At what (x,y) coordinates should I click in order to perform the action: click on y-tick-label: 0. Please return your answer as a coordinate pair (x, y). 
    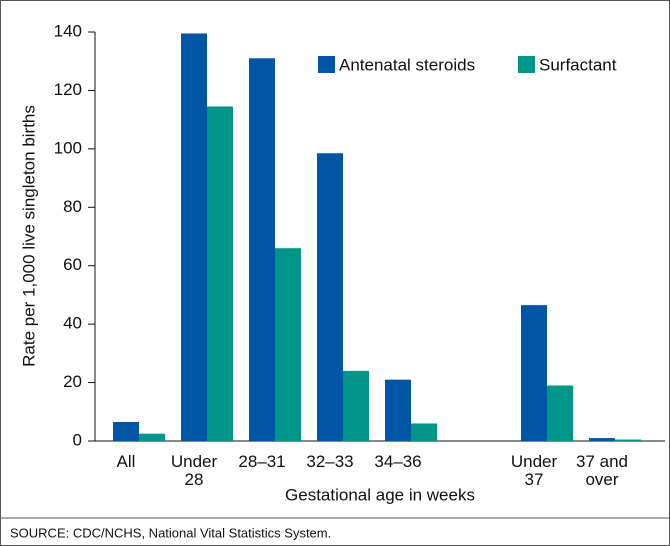
    Looking at the image, I should click on (77, 439).